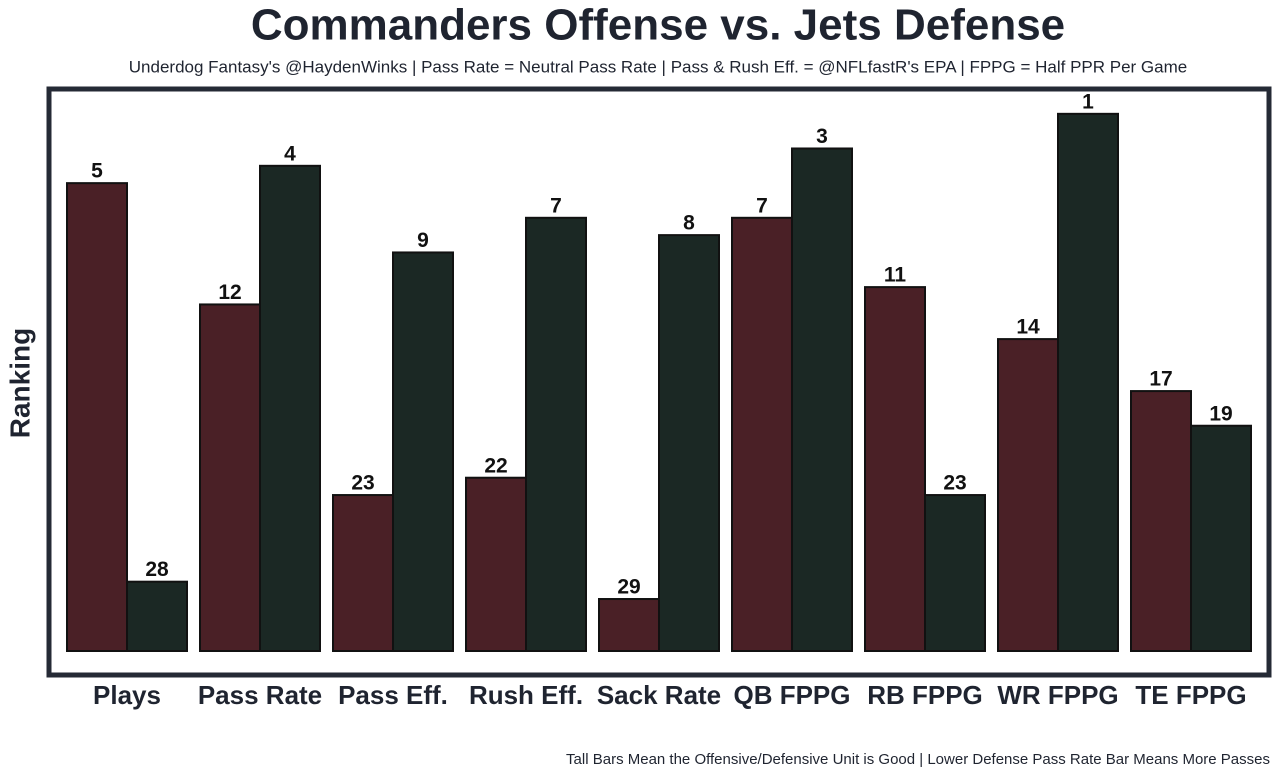 This screenshot has width=1280, height=779. What do you see at coordinates (97, 171) in the screenshot?
I see `value-label: 5` at bounding box center [97, 171].